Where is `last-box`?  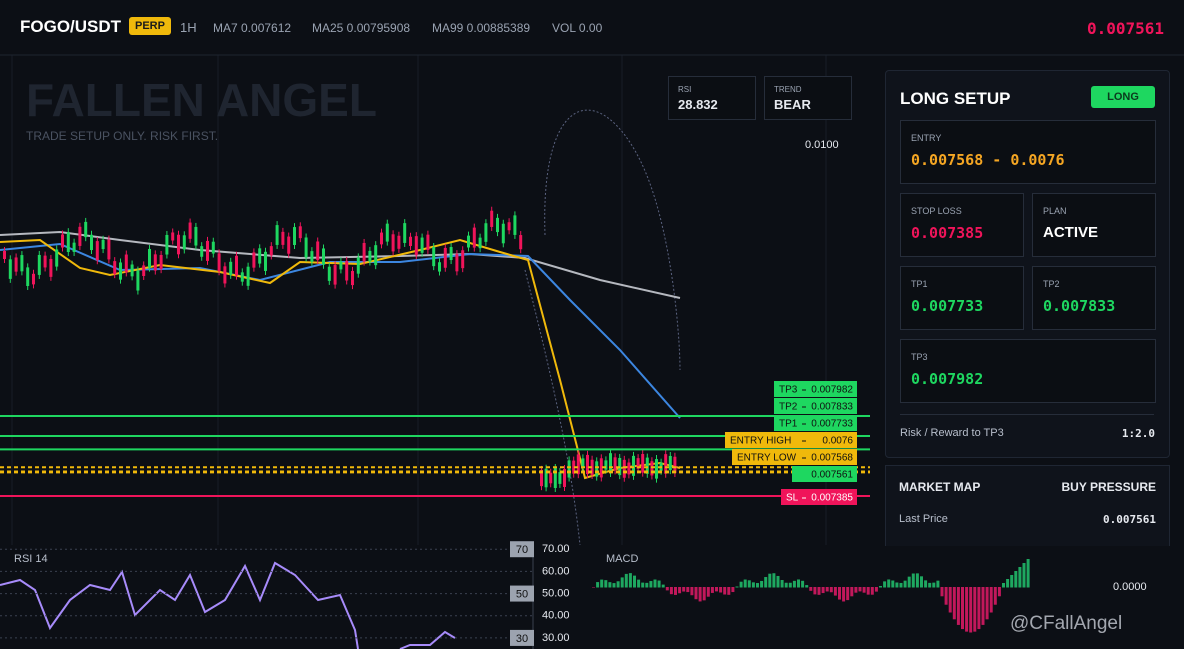 last-box is located at coordinates (824, 474).